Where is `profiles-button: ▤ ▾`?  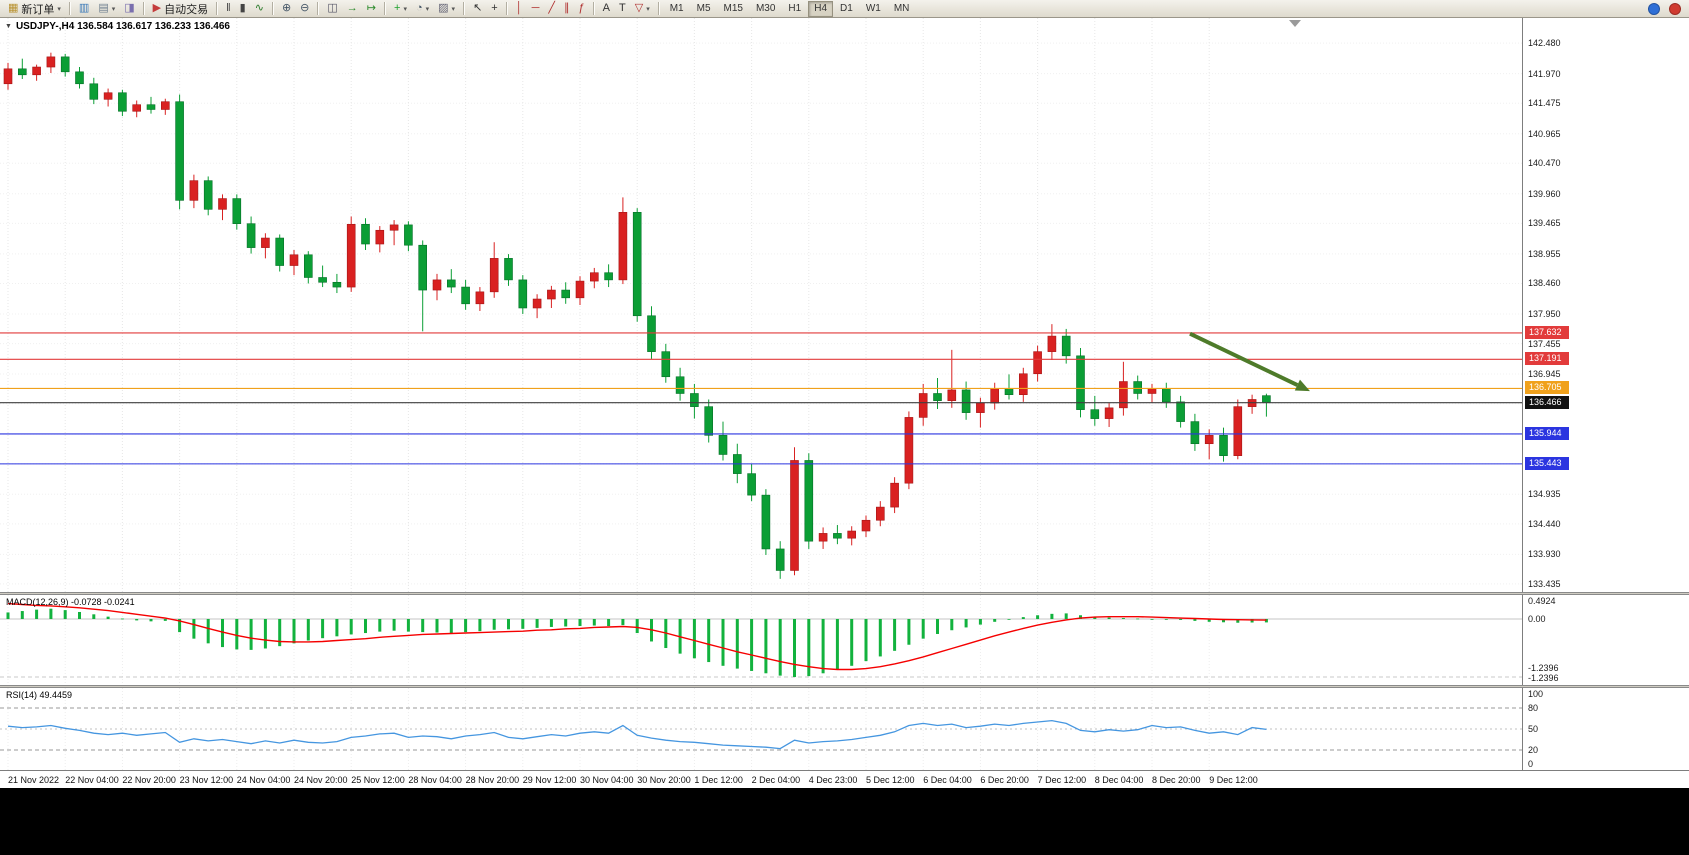
profiles-button: ▤ ▾ is located at coordinates (106, 9).